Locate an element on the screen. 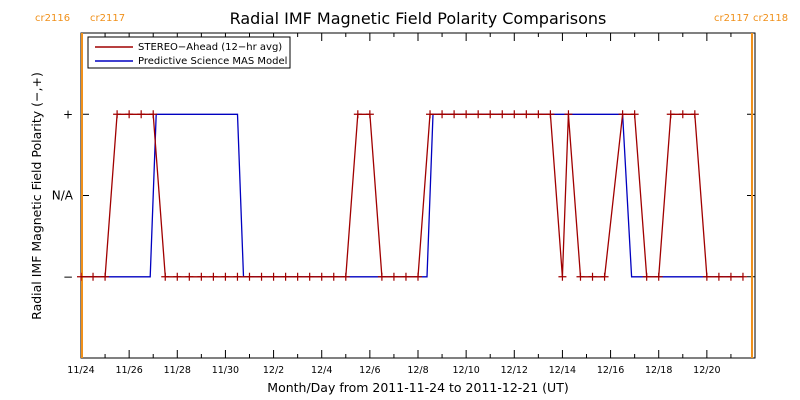  y-axis-label: Radial IMF Magnetic Field Polarity (−,+) is located at coordinates (36, 196).